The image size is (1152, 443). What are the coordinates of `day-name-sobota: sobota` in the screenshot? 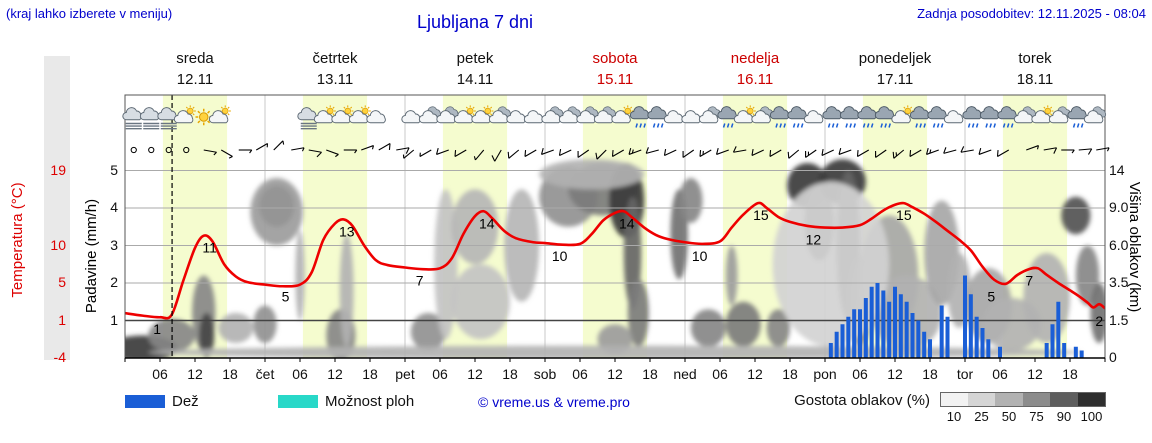 It's located at (615, 58).